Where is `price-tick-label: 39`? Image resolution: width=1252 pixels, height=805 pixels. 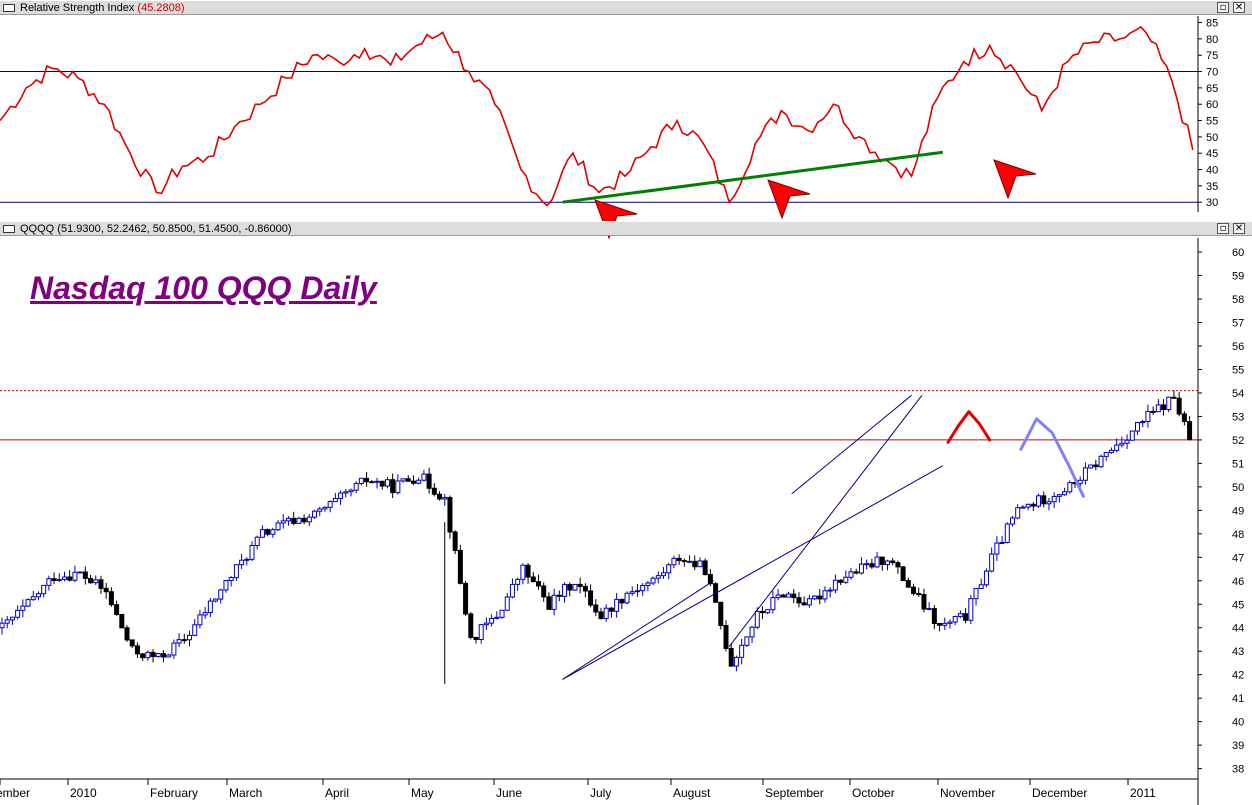 price-tick-label: 39 is located at coordinates (1238, 746).